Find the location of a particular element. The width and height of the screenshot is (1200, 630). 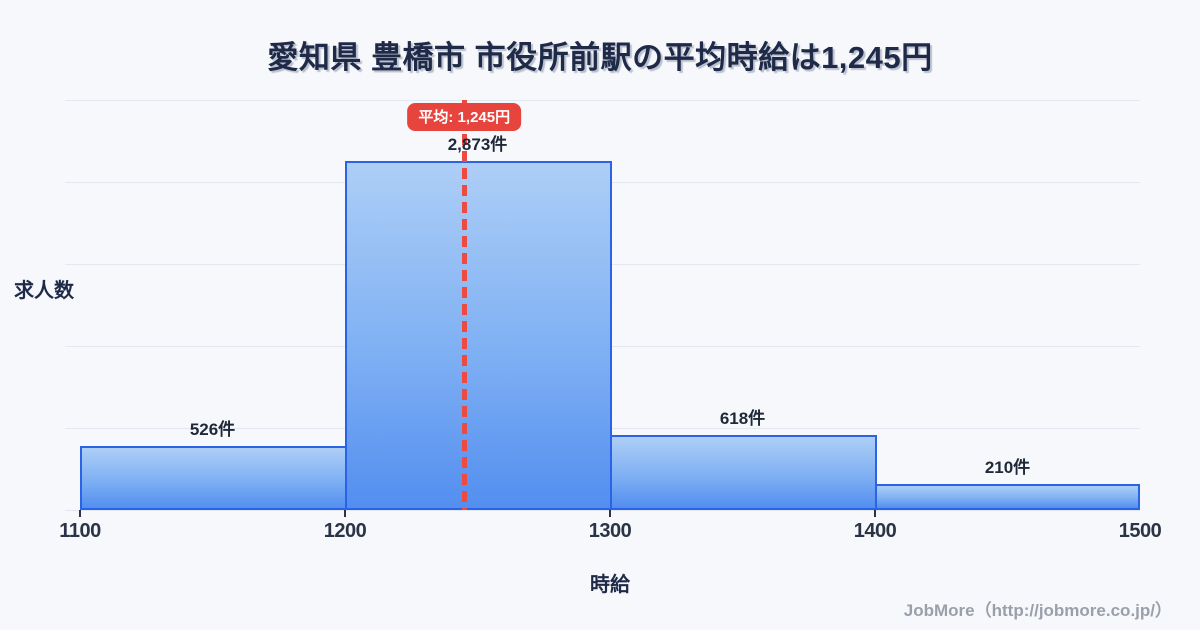

credit-watermark: JobMore（http://jobmore.co.jp/） is located at coordinates (1037, 610).